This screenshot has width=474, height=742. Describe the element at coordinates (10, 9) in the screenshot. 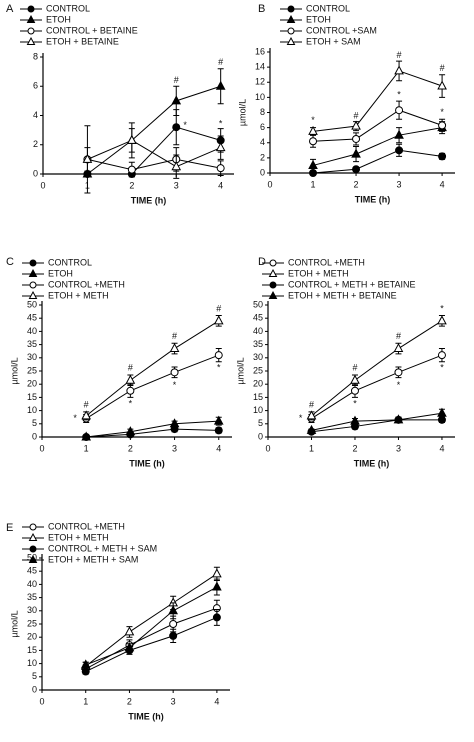

I see `panel-label: A` at that location.